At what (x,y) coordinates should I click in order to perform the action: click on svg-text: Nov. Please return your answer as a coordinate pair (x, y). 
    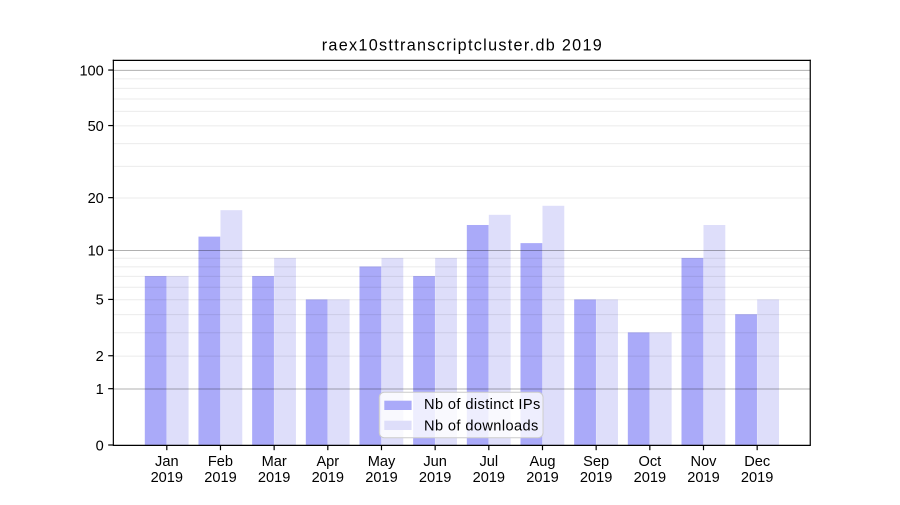
    Looking at the image, I should click on (704, 462).